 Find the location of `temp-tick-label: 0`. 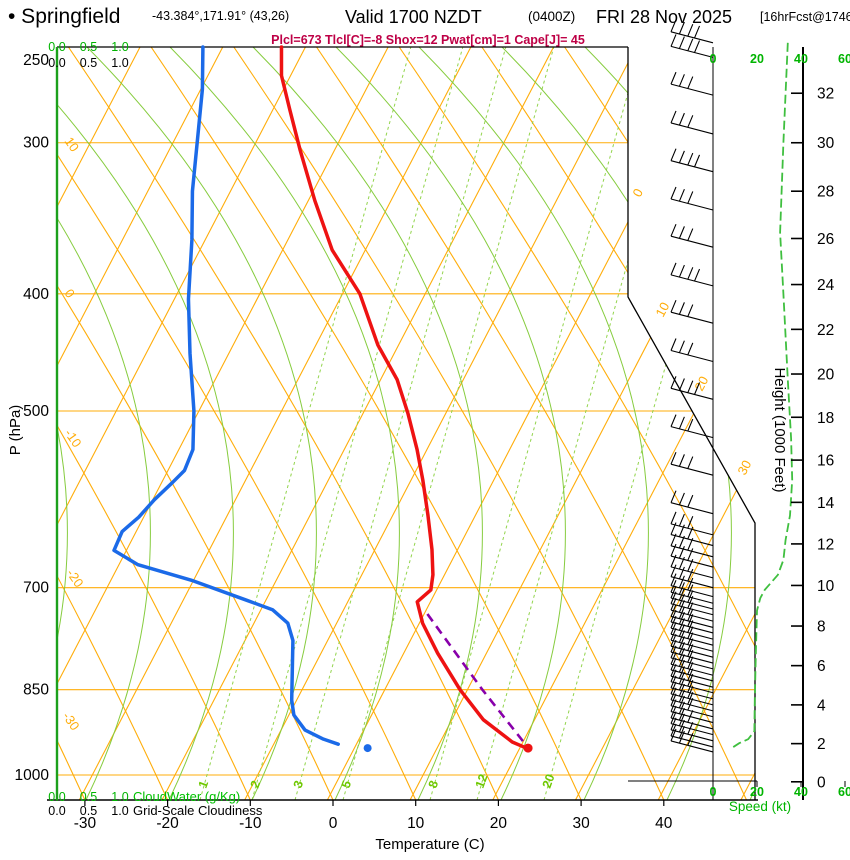

temp-tick-label: 0 is located at coordinates (333, 823).